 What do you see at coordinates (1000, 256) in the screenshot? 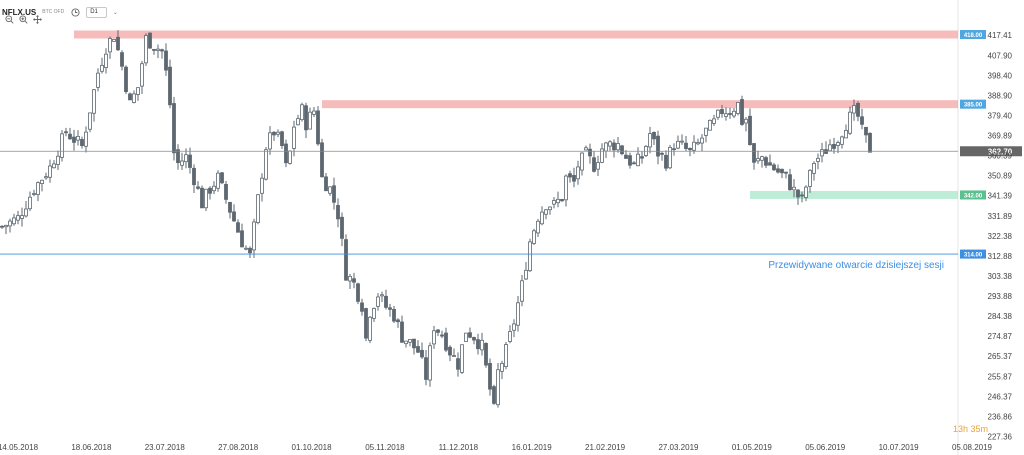
I see `y-tick-label: 312.88` at bounding box center [1000, 256].